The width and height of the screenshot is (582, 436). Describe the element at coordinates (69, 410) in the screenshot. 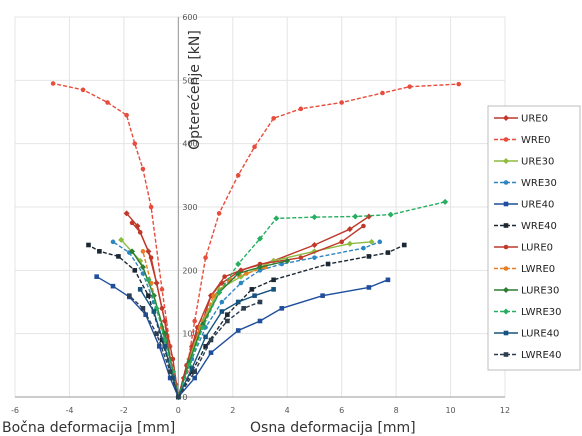

I see `x-tick-label: -4` at that location.